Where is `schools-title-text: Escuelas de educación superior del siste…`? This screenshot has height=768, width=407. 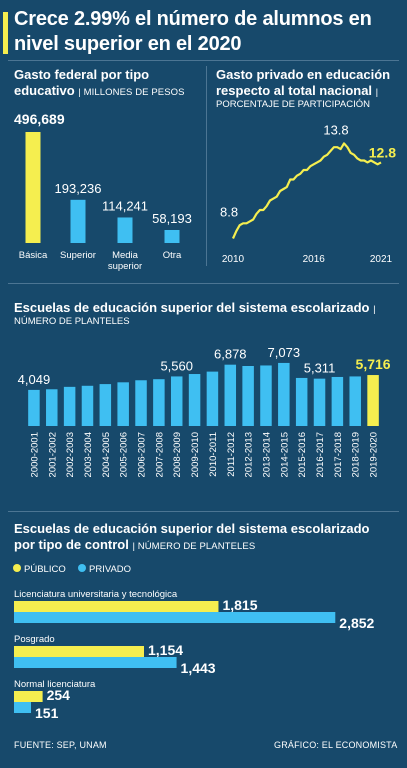
schools-title-text: Escuelas de educación superior del siste… is located at coordinates (192, 307).